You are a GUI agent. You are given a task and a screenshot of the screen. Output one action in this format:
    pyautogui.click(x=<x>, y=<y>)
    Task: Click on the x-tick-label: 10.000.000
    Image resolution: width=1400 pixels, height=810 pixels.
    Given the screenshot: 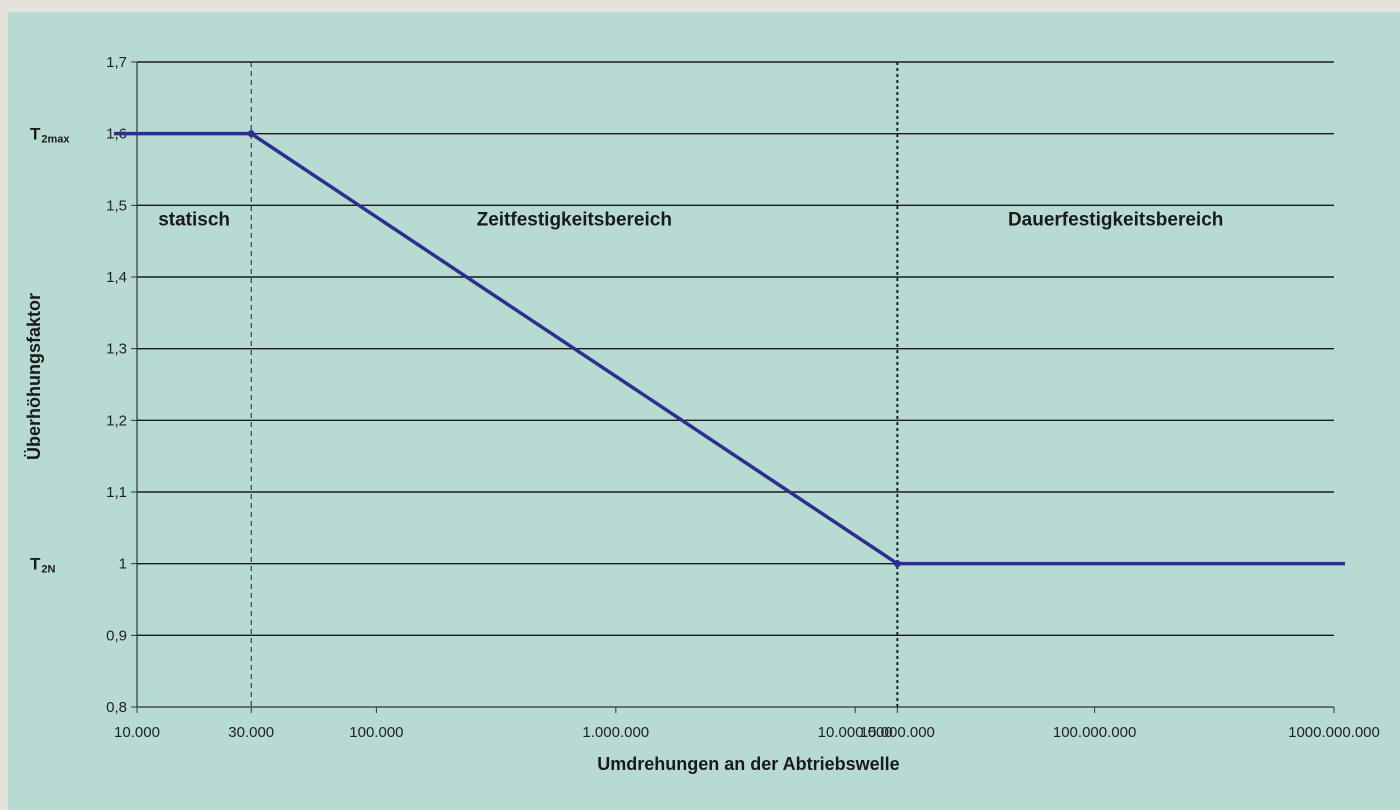 What is the action you would take?
    pyautogui.click(x=855, y=732)
    